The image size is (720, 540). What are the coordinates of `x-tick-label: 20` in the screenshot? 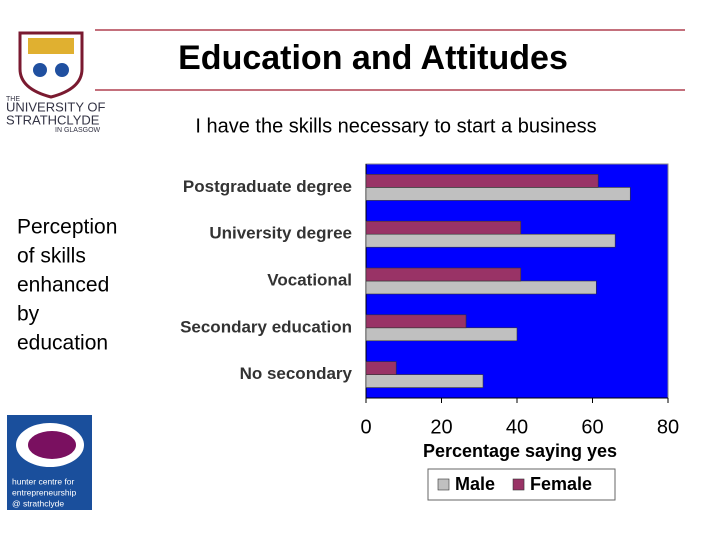 It's located at (441, 427).